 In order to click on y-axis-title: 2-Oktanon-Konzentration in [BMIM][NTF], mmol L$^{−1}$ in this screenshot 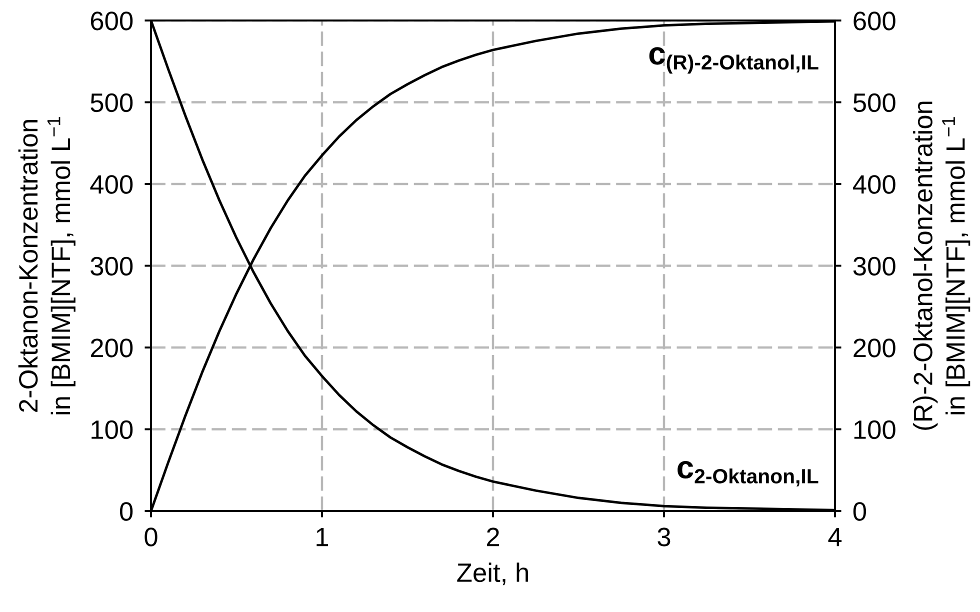, I will do `click(47, 265)`.